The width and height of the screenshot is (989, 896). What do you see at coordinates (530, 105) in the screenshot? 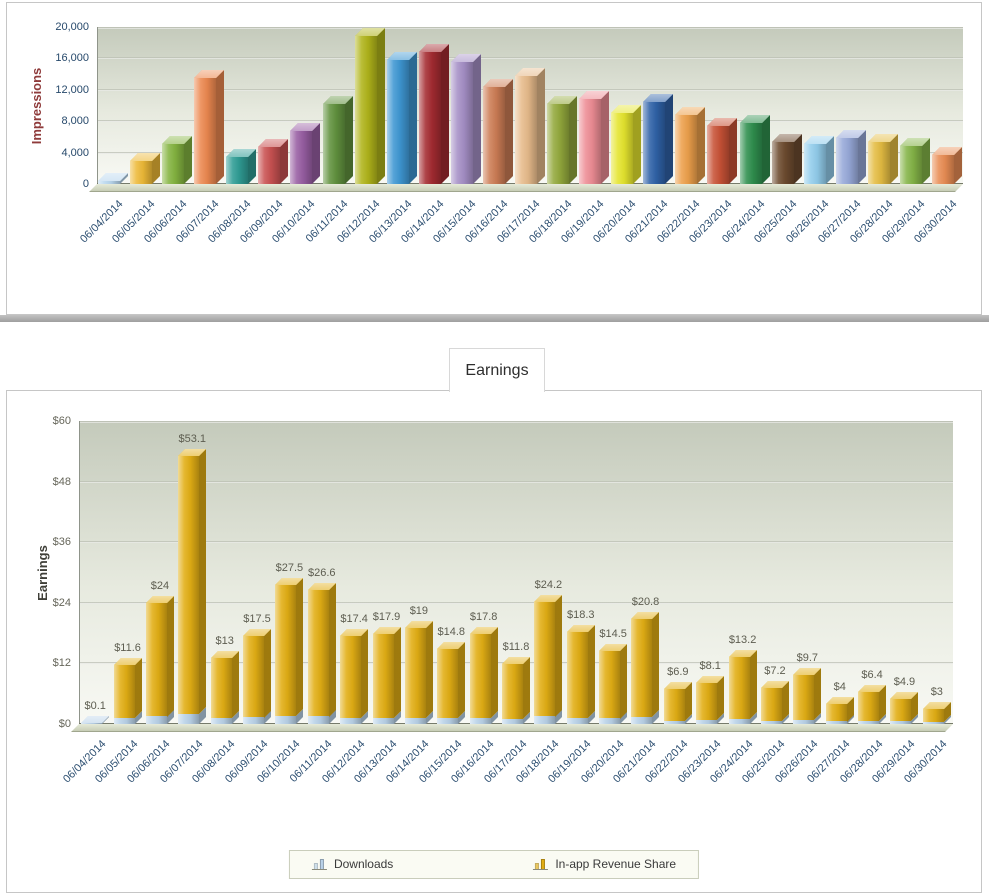
I see `impressions-bar-06-17-2014` at bounding box center [530, 105].